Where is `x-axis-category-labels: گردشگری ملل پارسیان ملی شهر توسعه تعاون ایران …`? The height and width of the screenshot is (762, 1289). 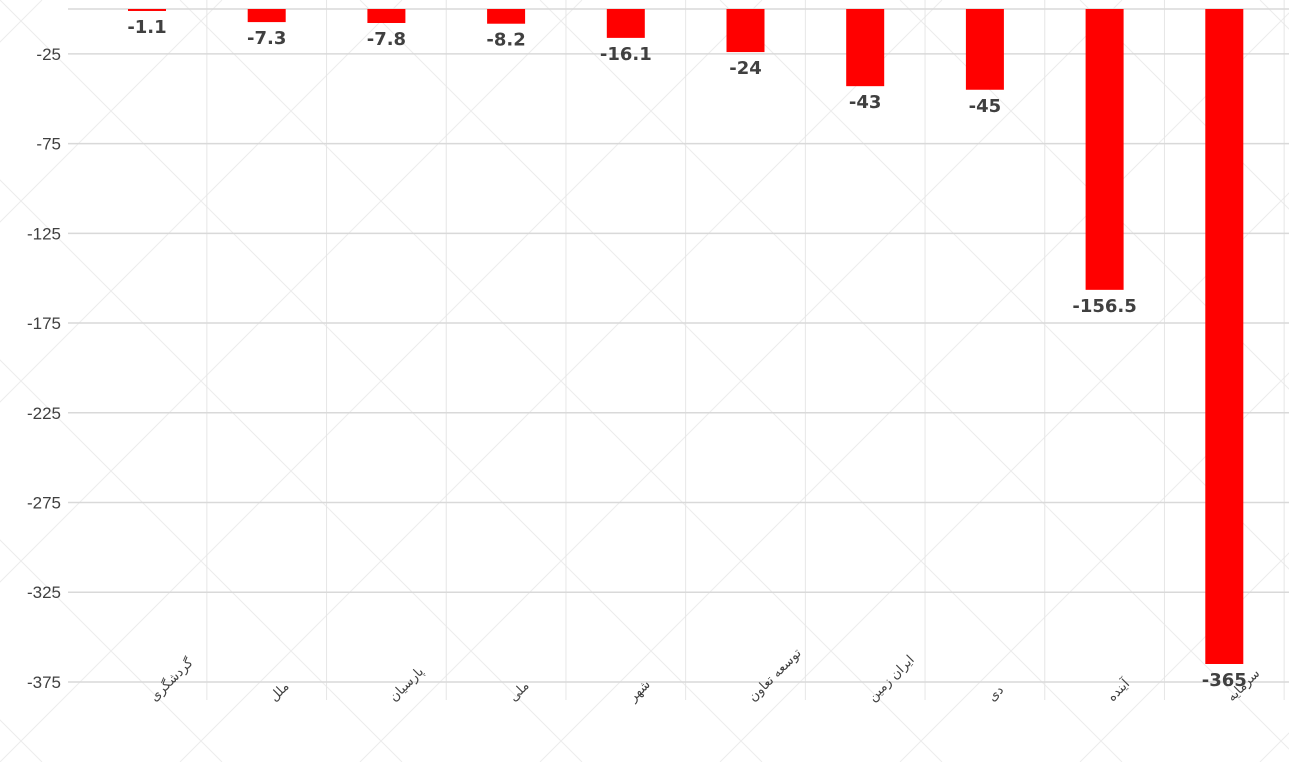 x-axis-category-labels: گردشگری ملل پارسیان ملی شهر توسعه تعاون ایران … is located at coordinates (705, 676).